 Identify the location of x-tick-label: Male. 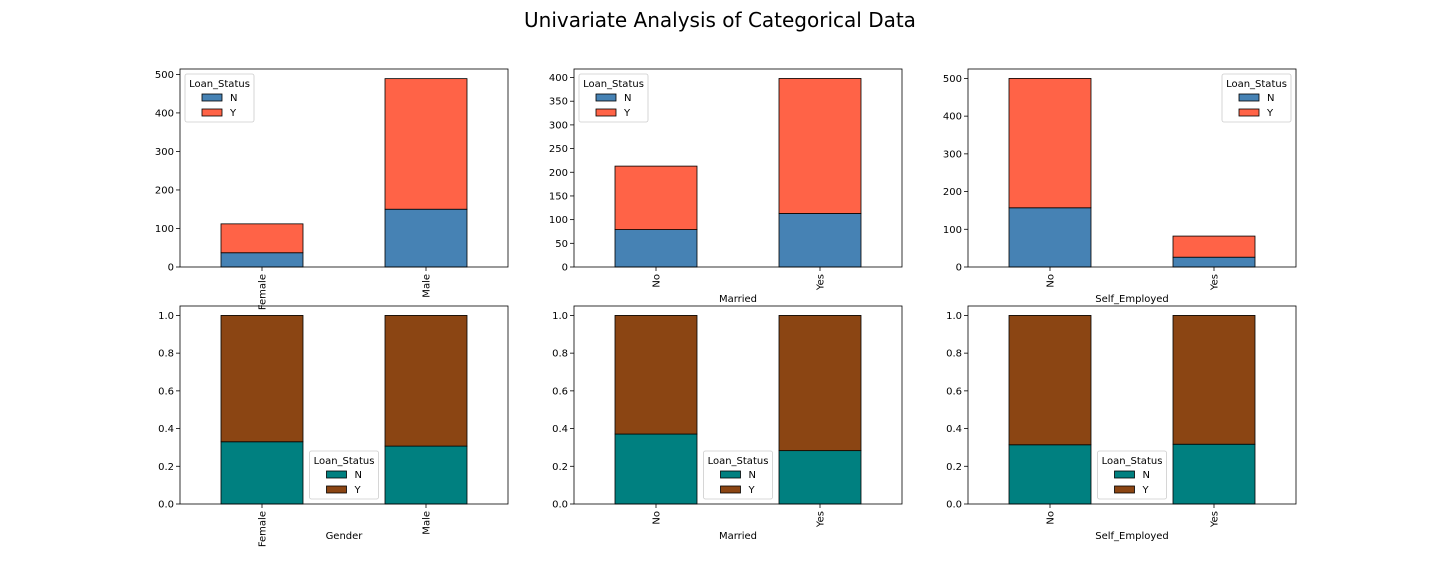
(427, 523).